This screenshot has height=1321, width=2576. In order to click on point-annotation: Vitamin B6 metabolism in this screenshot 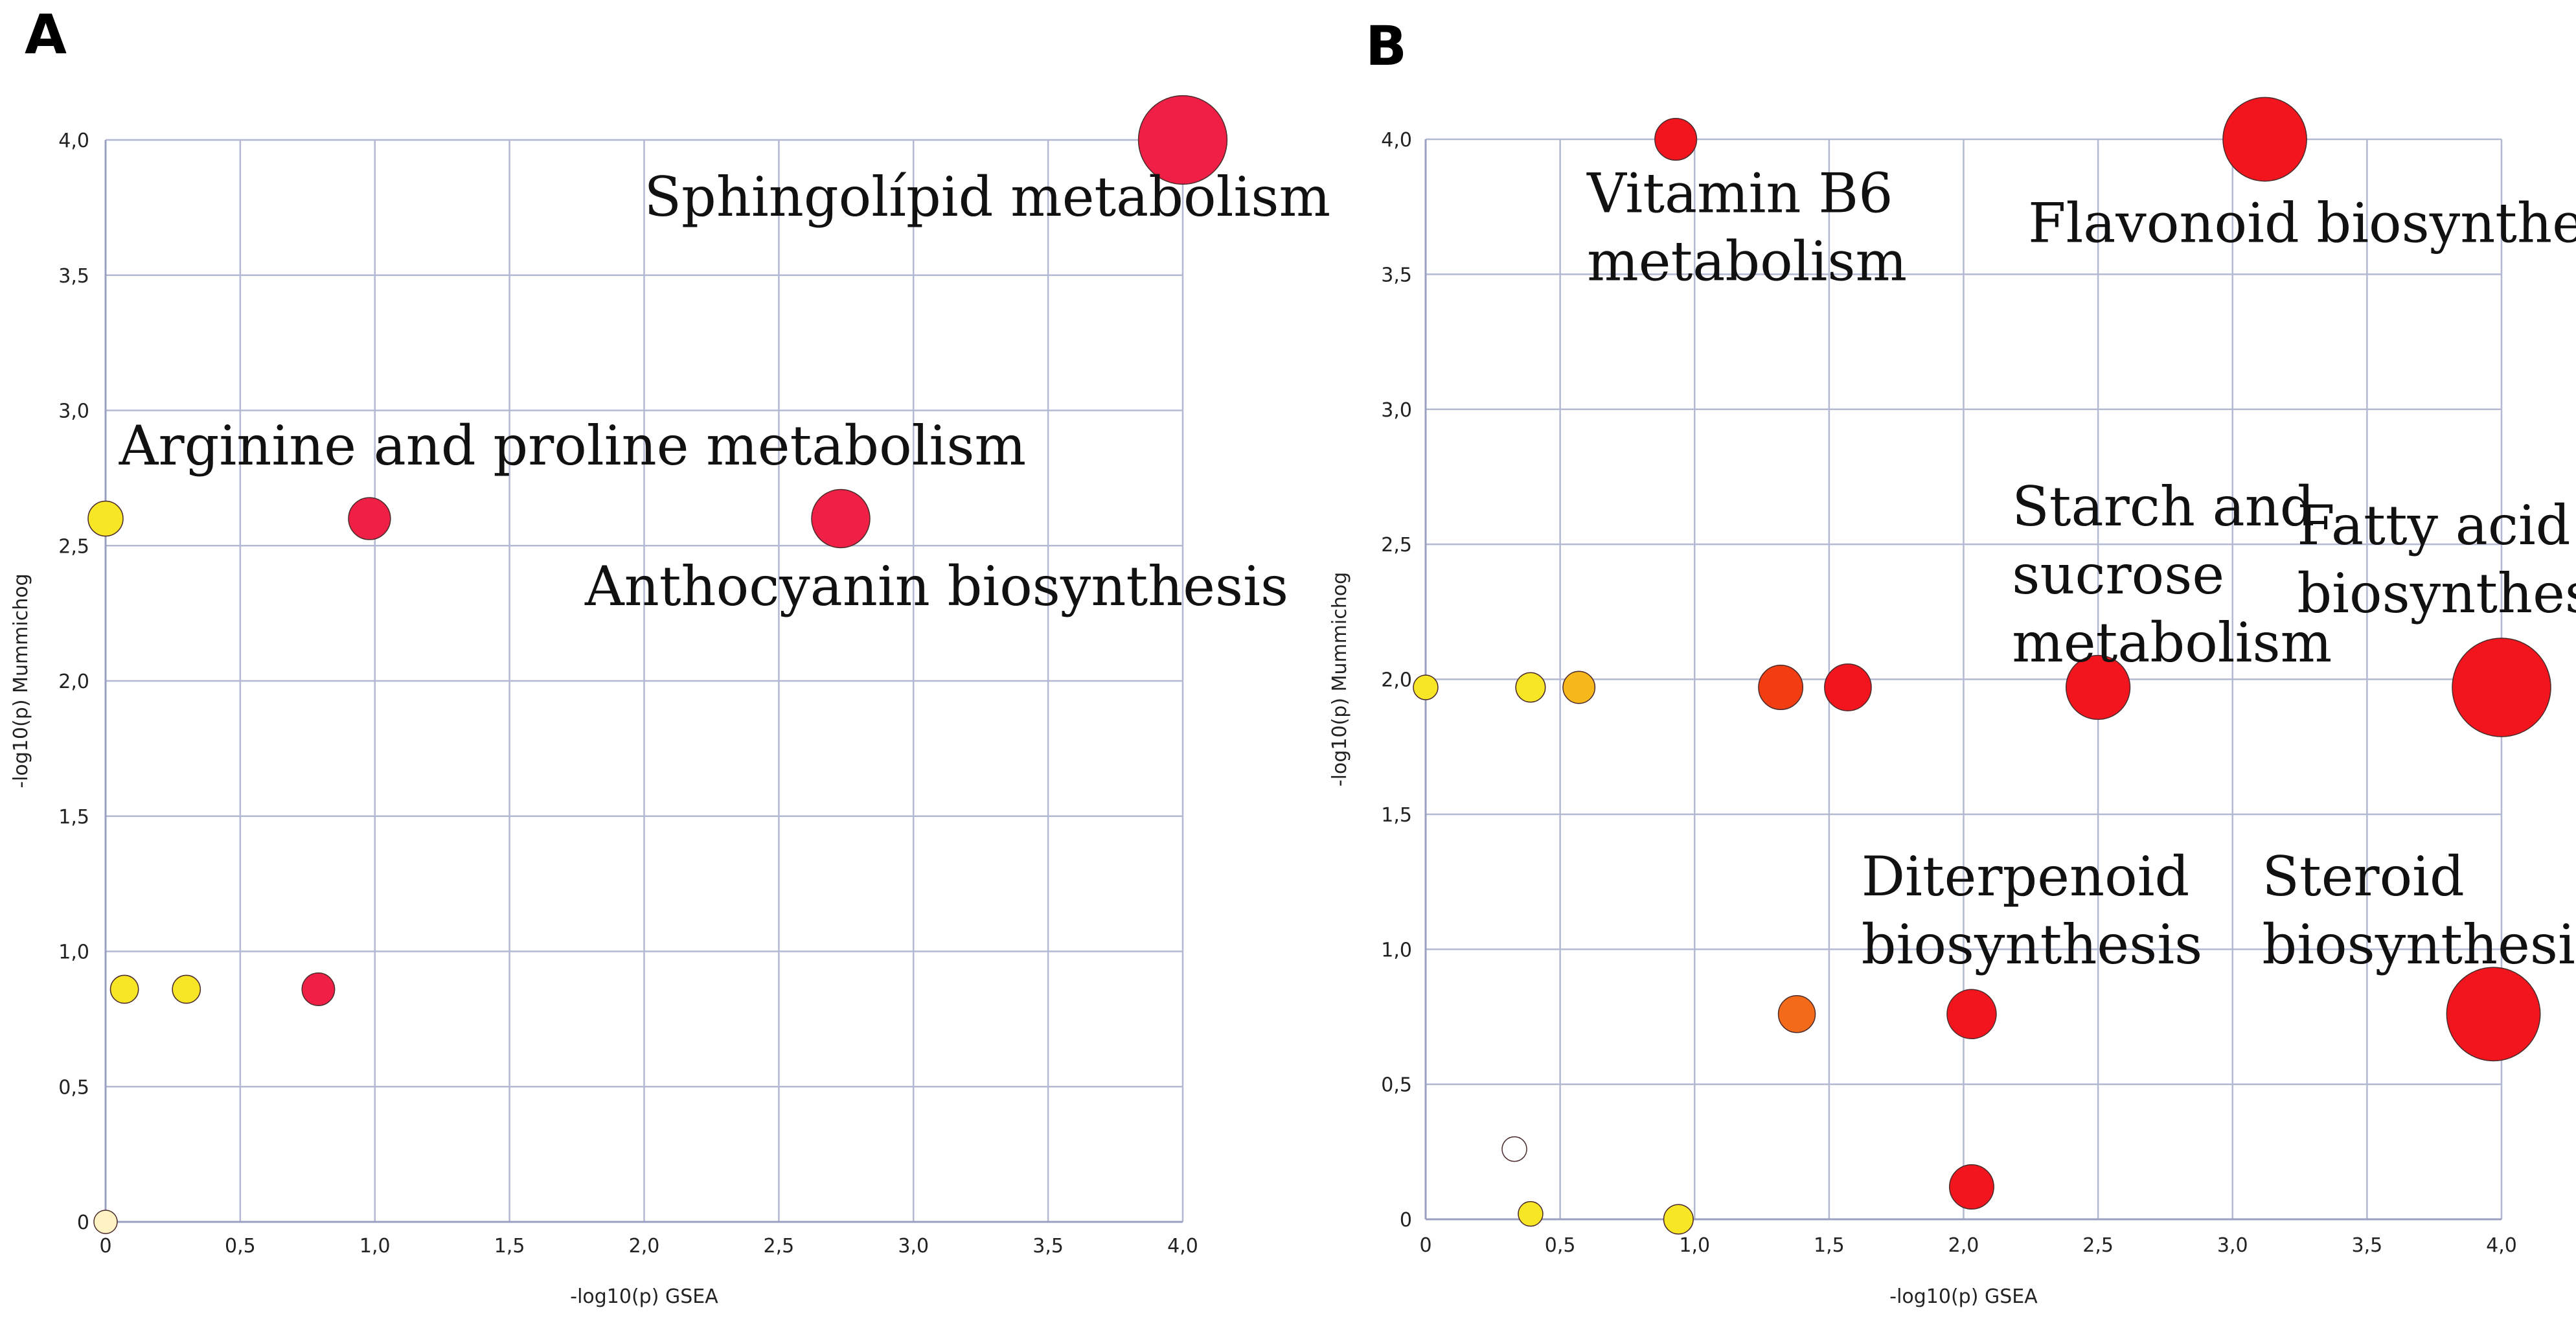, I will do `click(1746, 227)`.